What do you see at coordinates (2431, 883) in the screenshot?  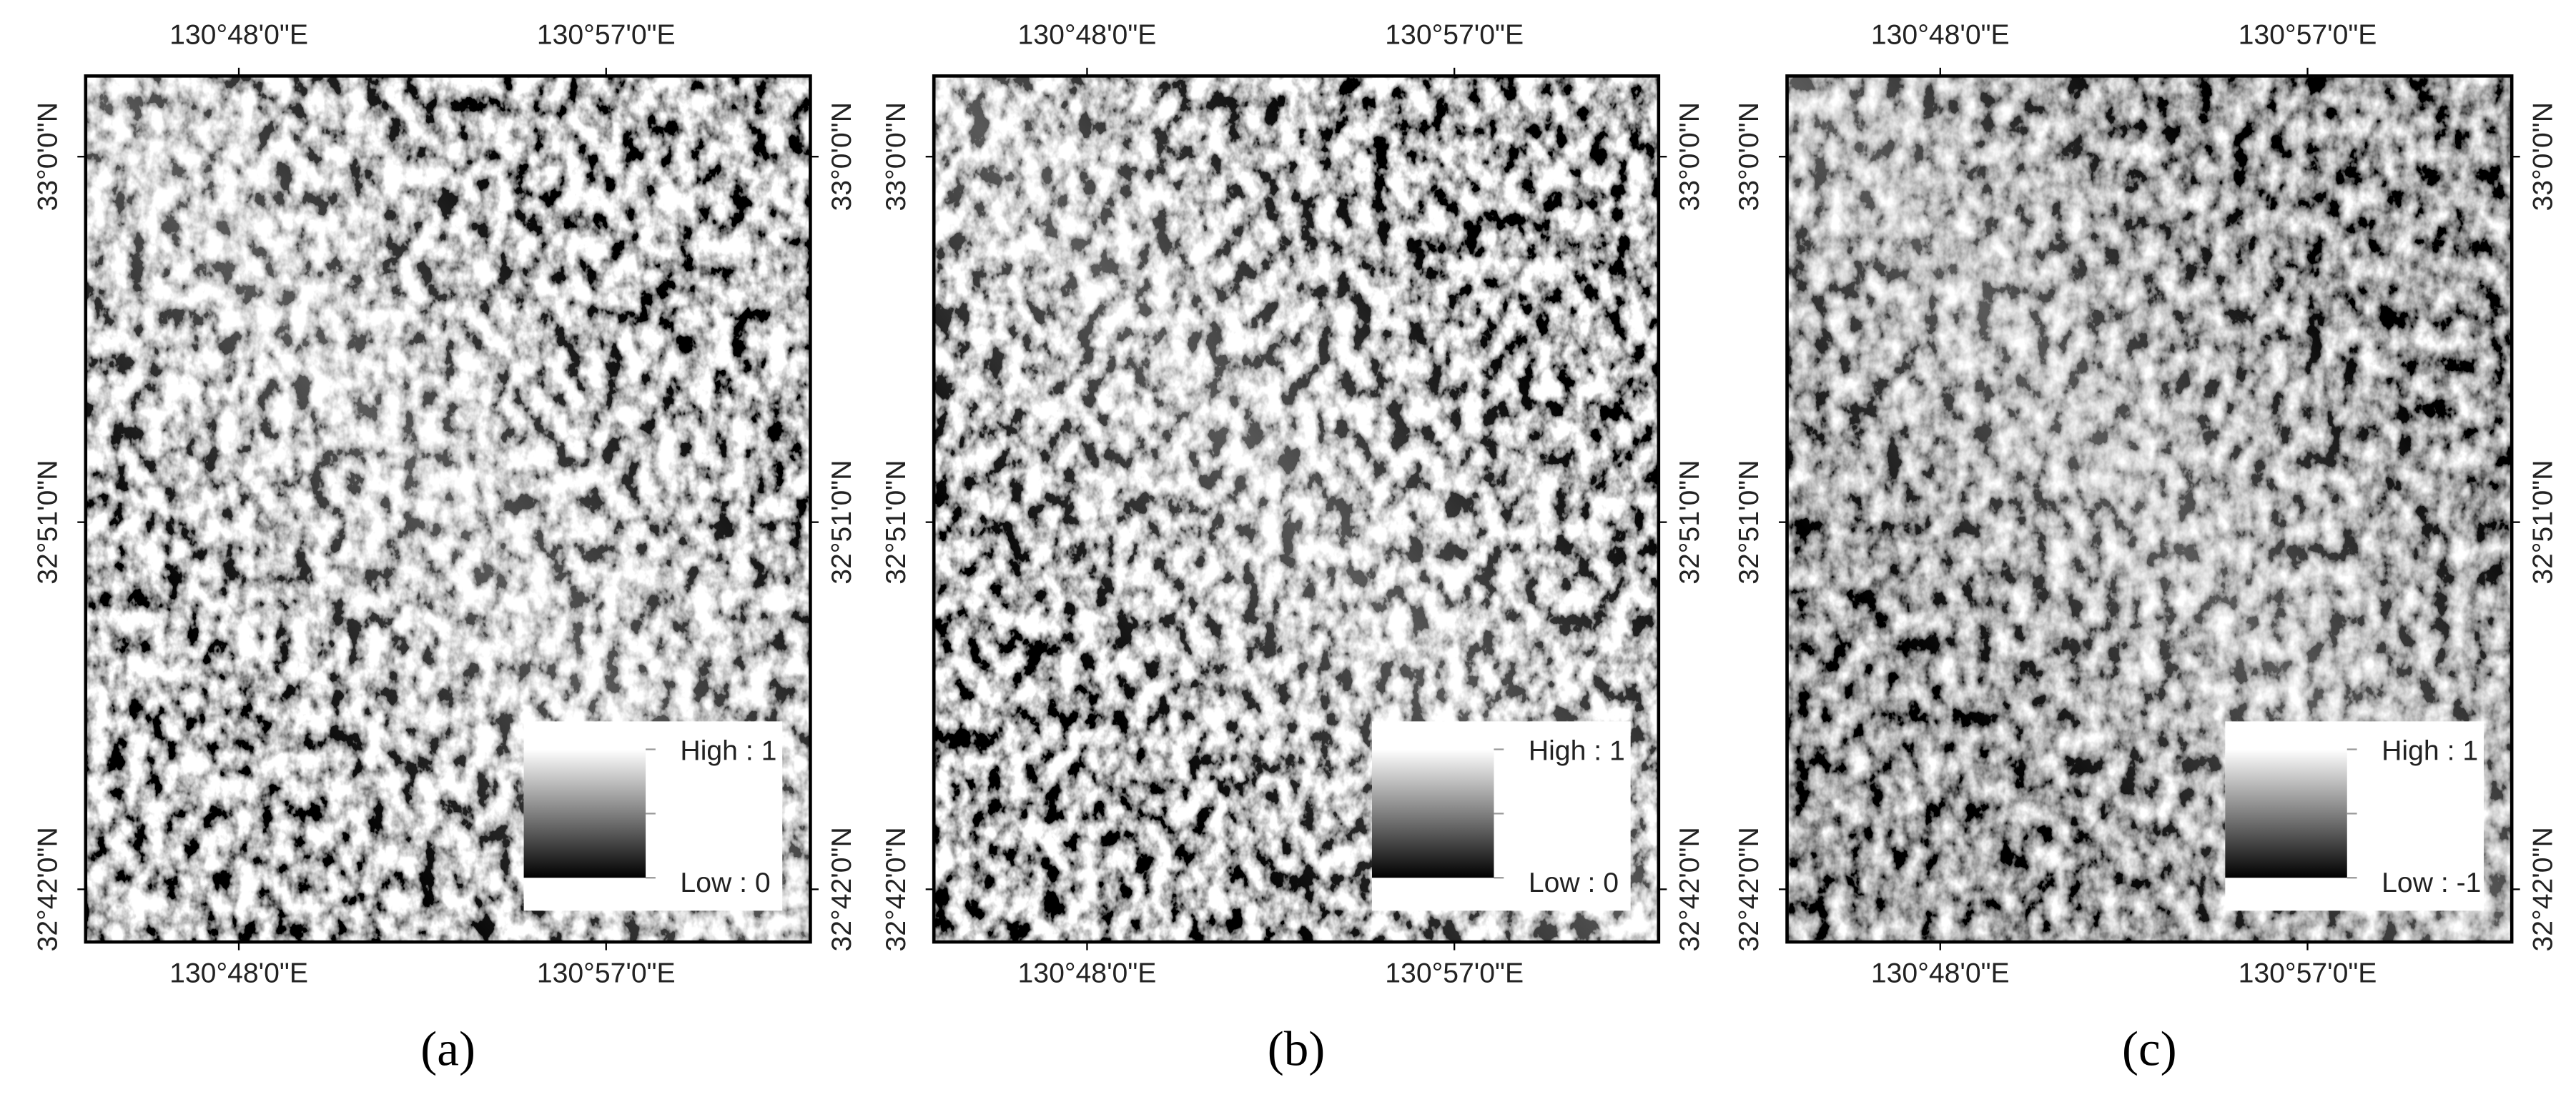 I see `legend-low-label: Low : -1` at bounding box center [2431, 883].